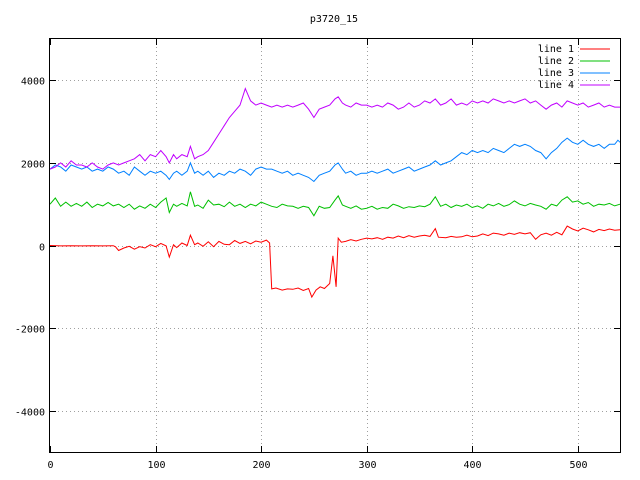 Image resolution: width=640 pixels, height=480 pixels. Describe the element at coordinates (334, 19) in the screenshot. I see `chart-title: p3720_15` at that location.